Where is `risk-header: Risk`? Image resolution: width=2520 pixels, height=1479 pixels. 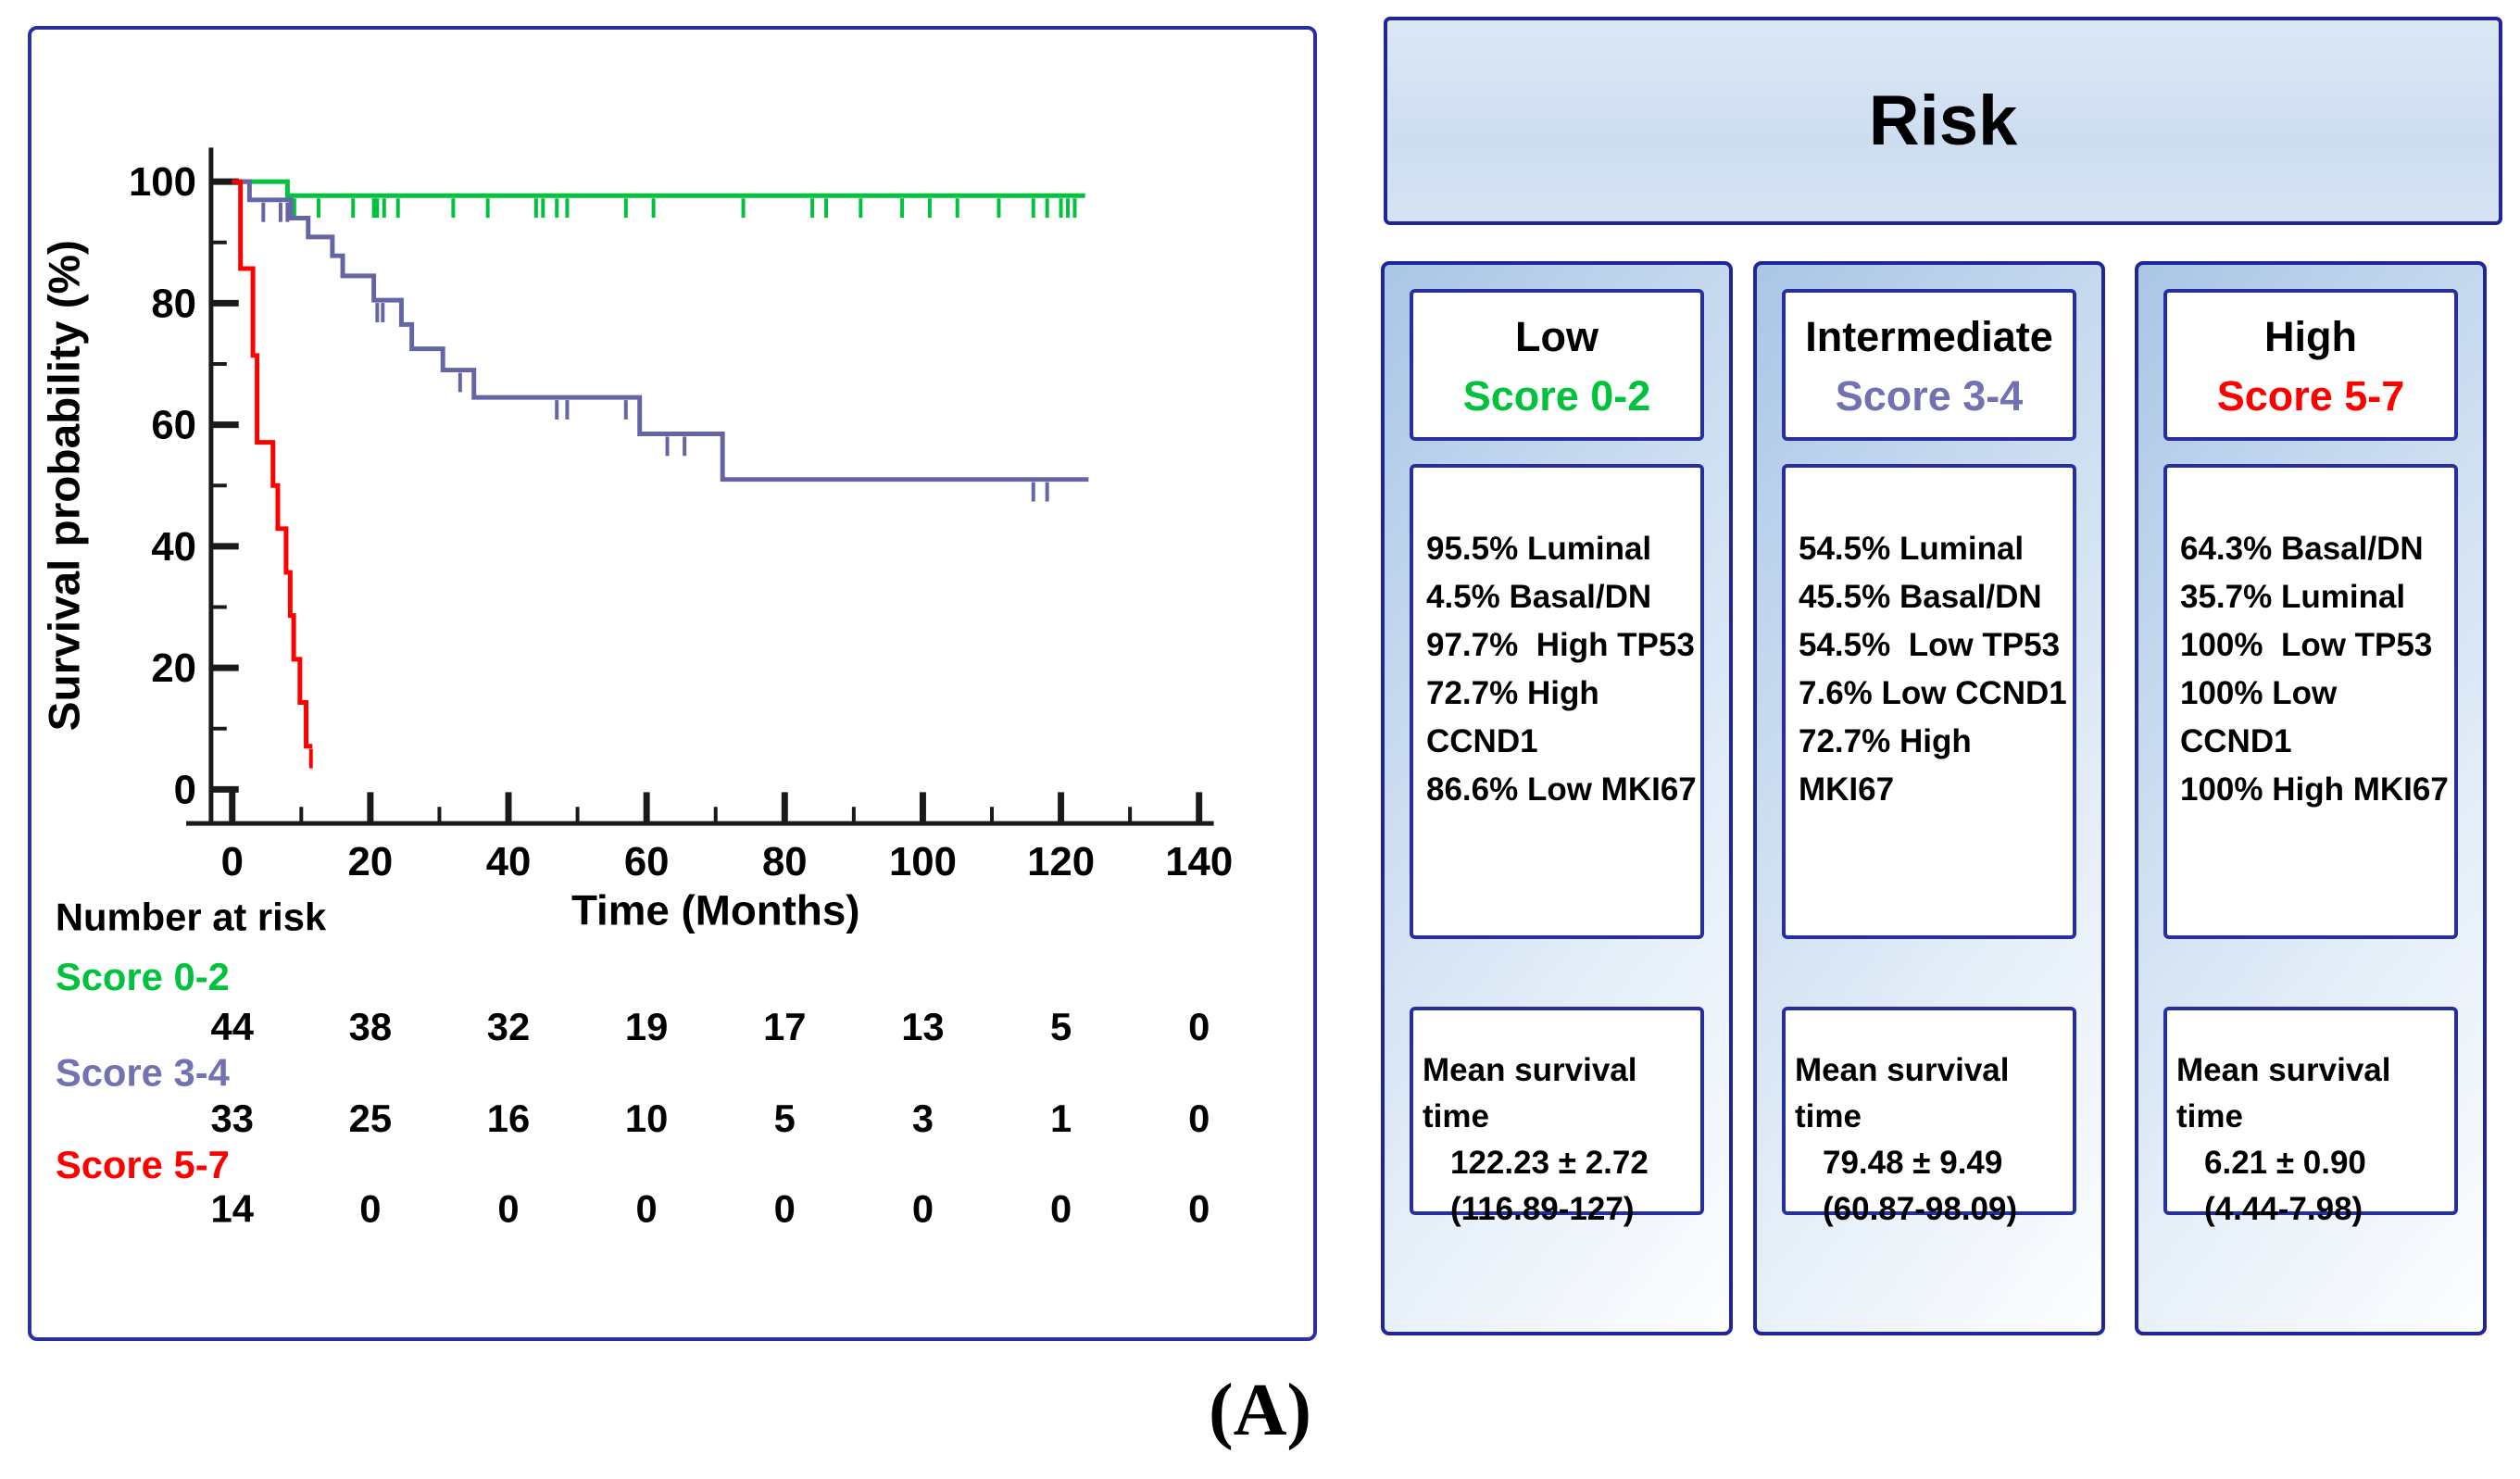 risk-header: Risk is located at coordinates (1943, 121).